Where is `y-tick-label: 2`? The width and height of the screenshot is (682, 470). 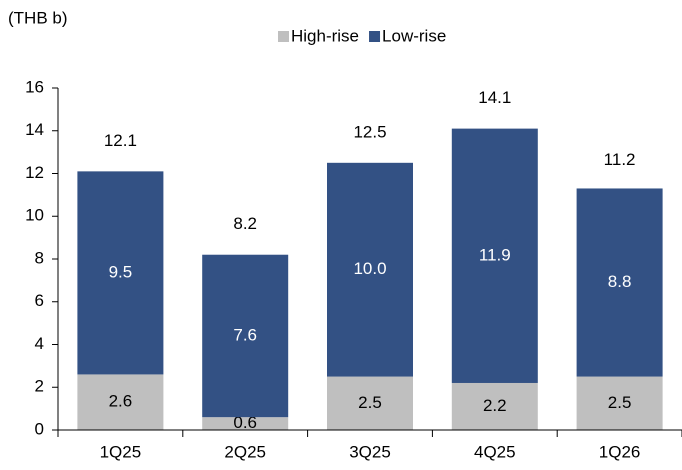
y-tick-label: 2 is located at coordinates (39, 386).